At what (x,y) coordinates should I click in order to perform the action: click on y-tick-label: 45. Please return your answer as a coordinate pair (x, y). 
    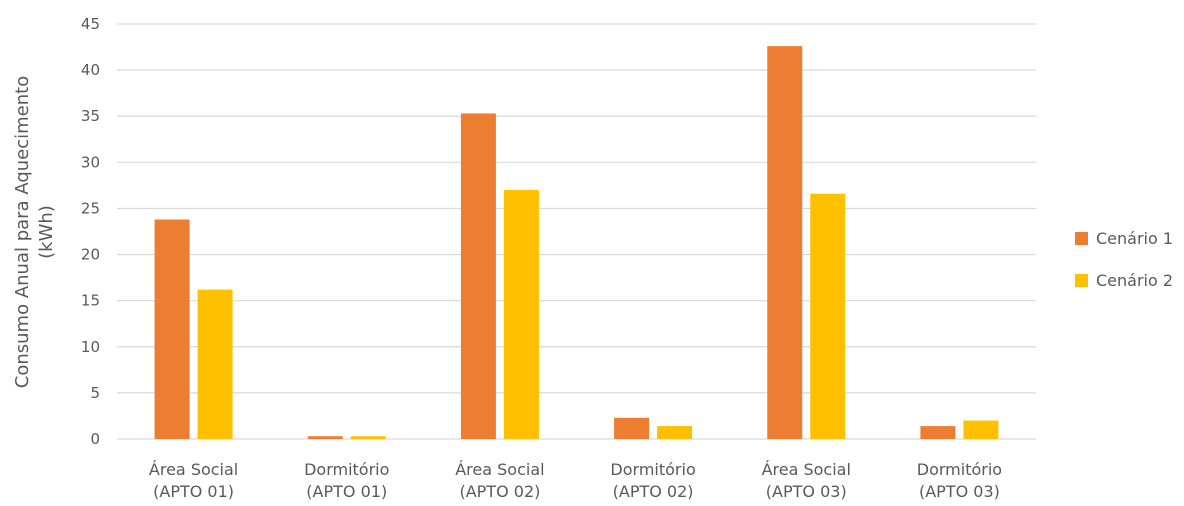
    Looking at the image, I should click on (90, 24).